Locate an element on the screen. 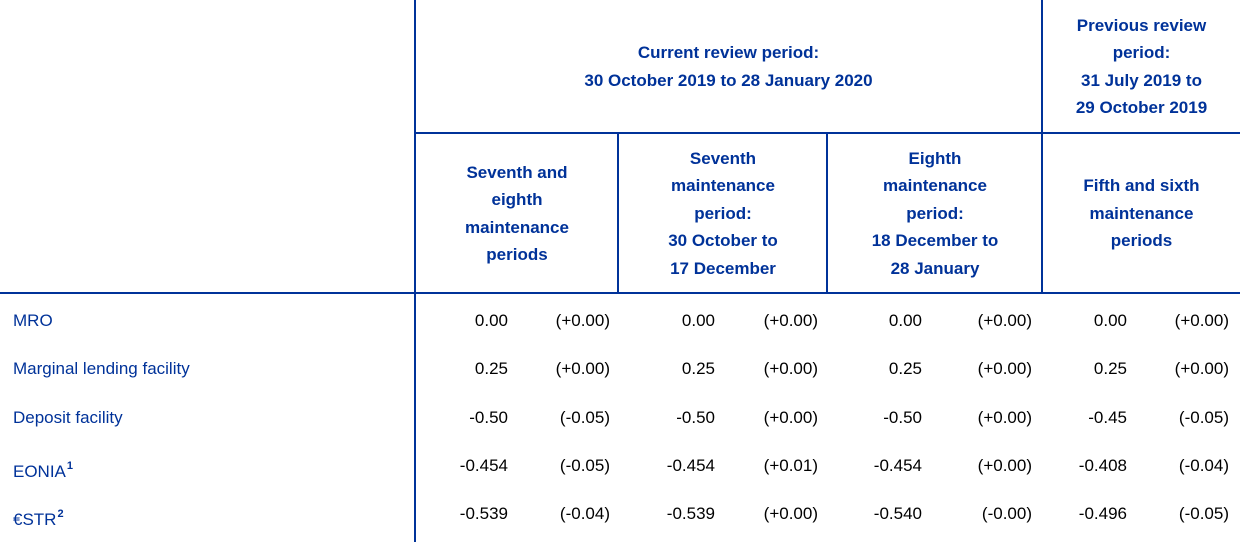 Image resolution: width=1240 pixels, height=542 pixels. row-label: MRO is located at coordinates (33, 321).